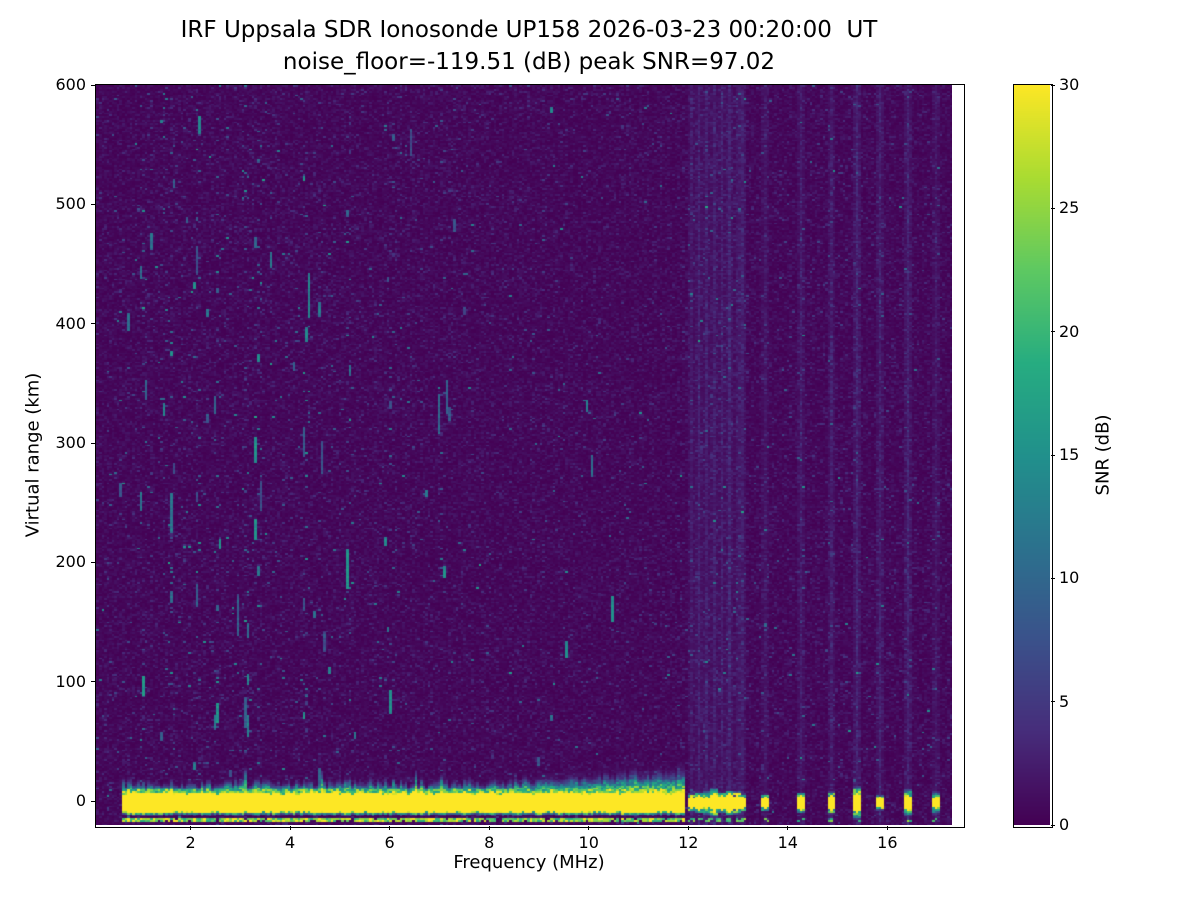  I want to click on chart-subtitle: noise_floor=-119.51 (dB) peak SNR=97.02, so click(529, 62).